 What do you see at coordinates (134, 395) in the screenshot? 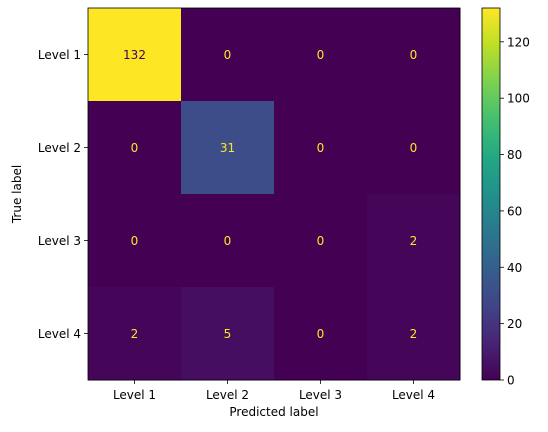
I see `x-tick-label: Level 1` at bounding box center [134, 395].